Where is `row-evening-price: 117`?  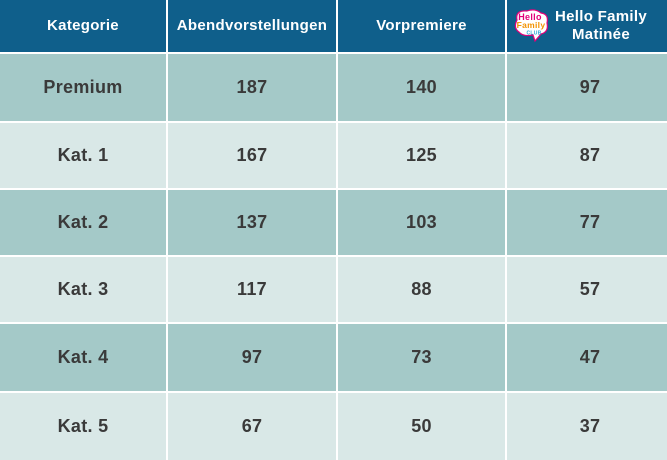 row-evening-price: 117 is located at coordinates (252, 289).